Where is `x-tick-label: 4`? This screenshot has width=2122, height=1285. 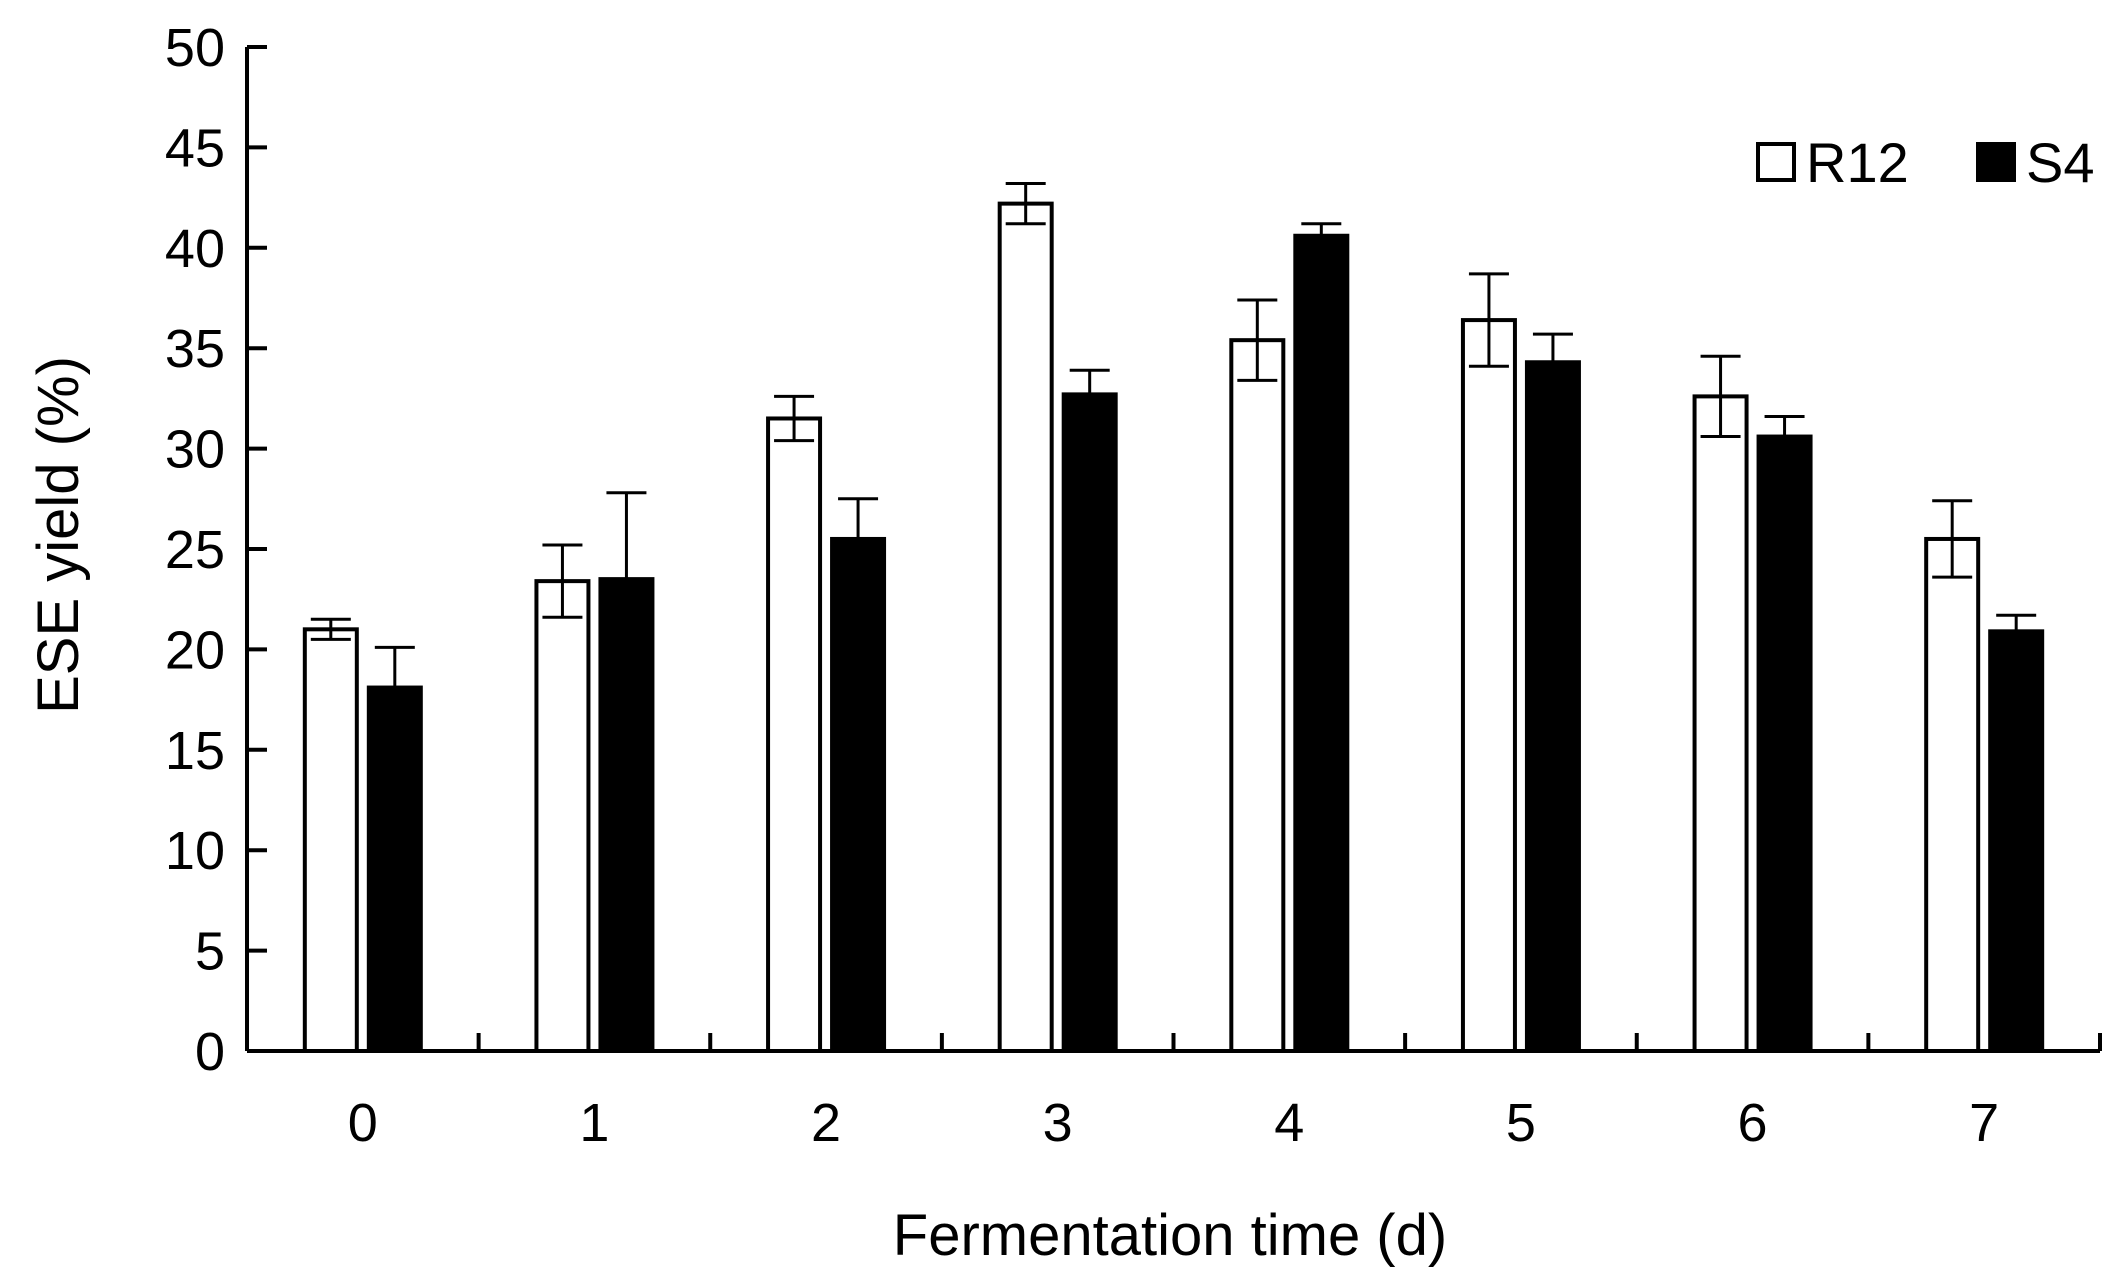 x-tick-label: 4 is located at coordinates (1289, 1123).